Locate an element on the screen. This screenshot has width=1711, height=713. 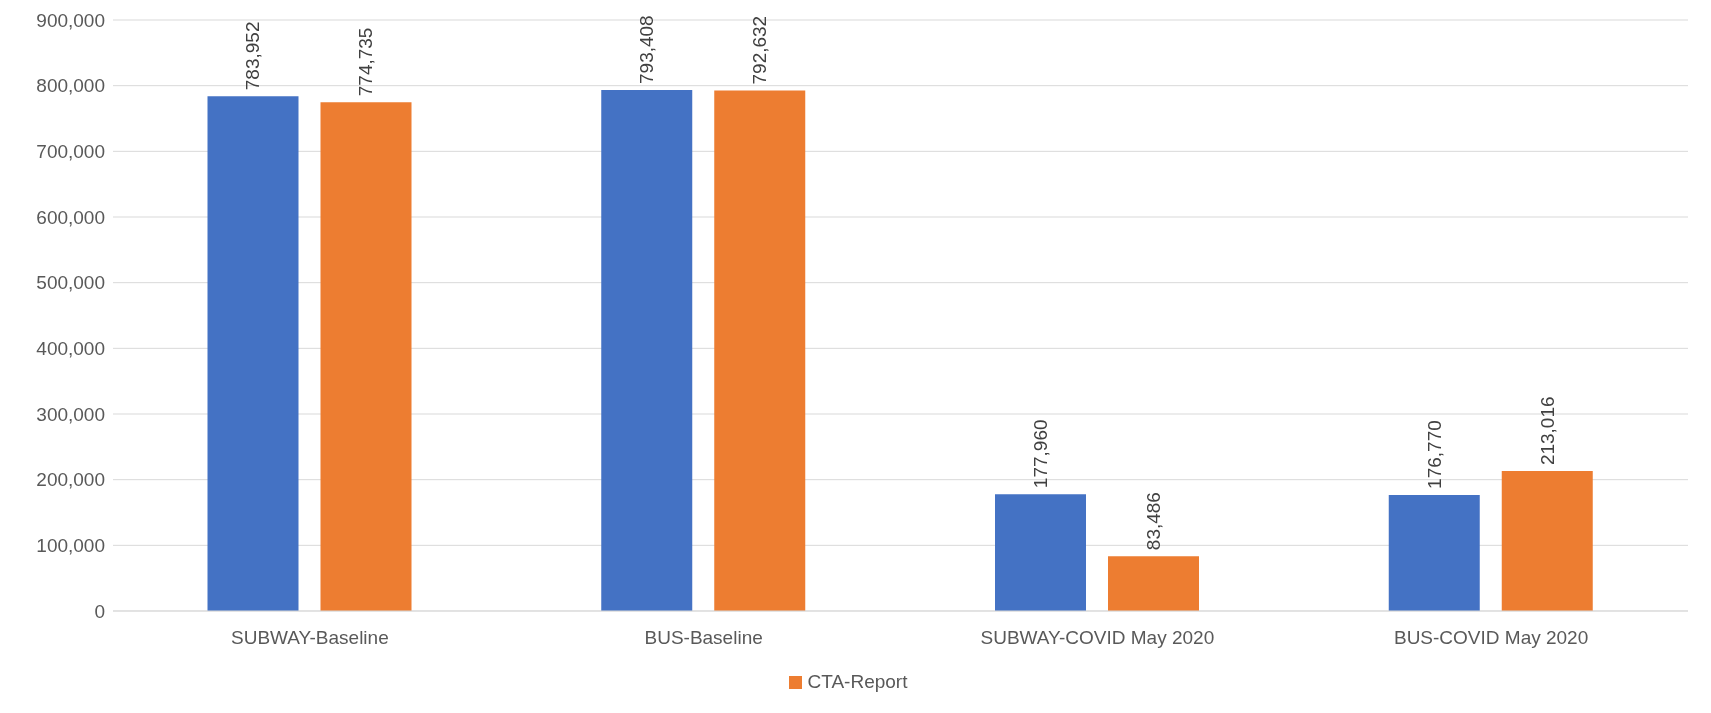
data-label: 793,408 is located at coordinates (647, 49).